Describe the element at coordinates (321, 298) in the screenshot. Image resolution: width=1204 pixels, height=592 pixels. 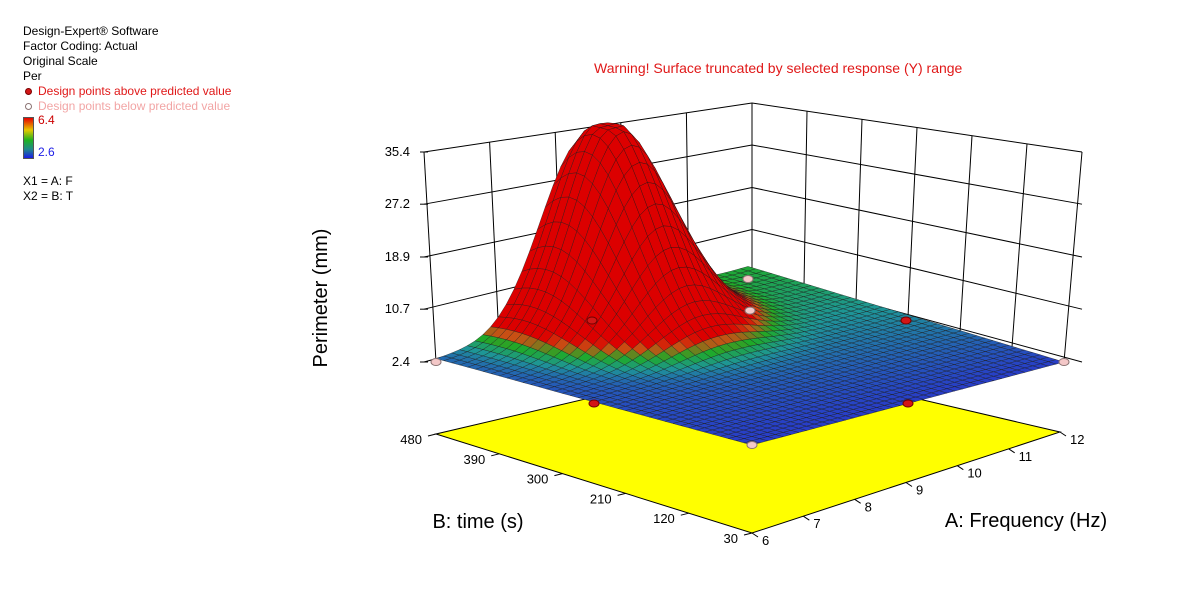
I see `z-axis-title: Perimeter (mm)` at that location.